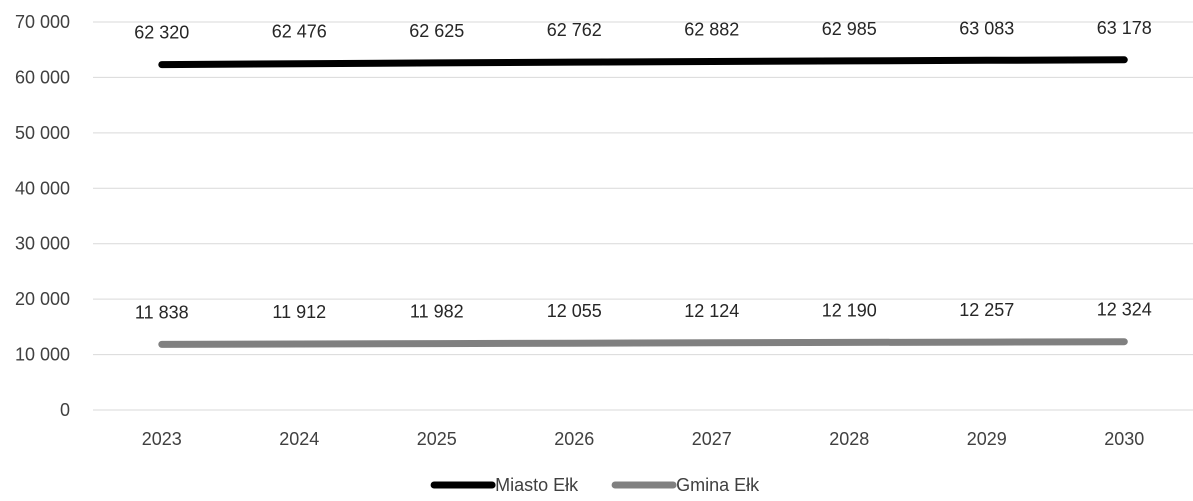 The height and width of the screenshot is (501, 1193). What do you see at coordinates (161, 33) in the screenshot?
I see `data-label: 62 320` at bounding box center [161, 33].